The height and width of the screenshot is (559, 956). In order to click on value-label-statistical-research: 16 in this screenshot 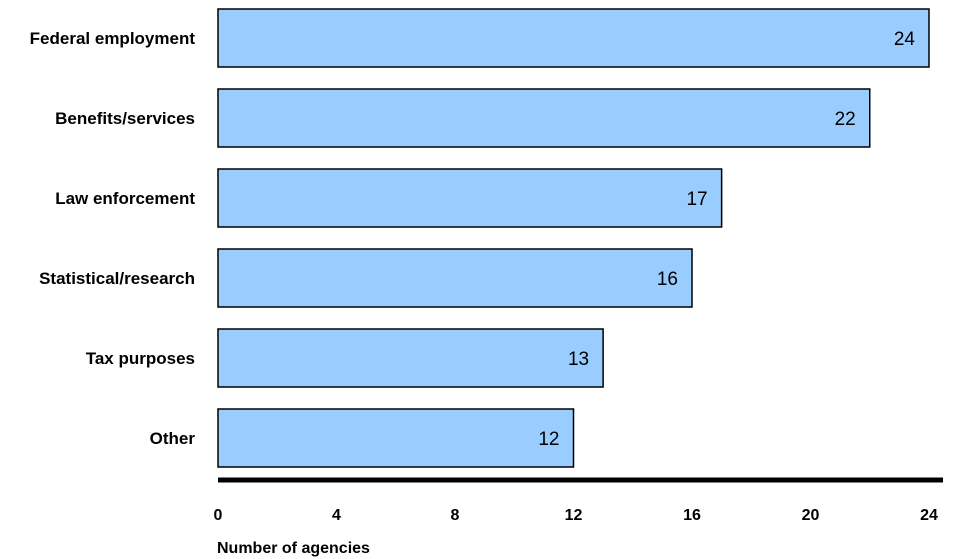, I will do `click(667, 279)`.